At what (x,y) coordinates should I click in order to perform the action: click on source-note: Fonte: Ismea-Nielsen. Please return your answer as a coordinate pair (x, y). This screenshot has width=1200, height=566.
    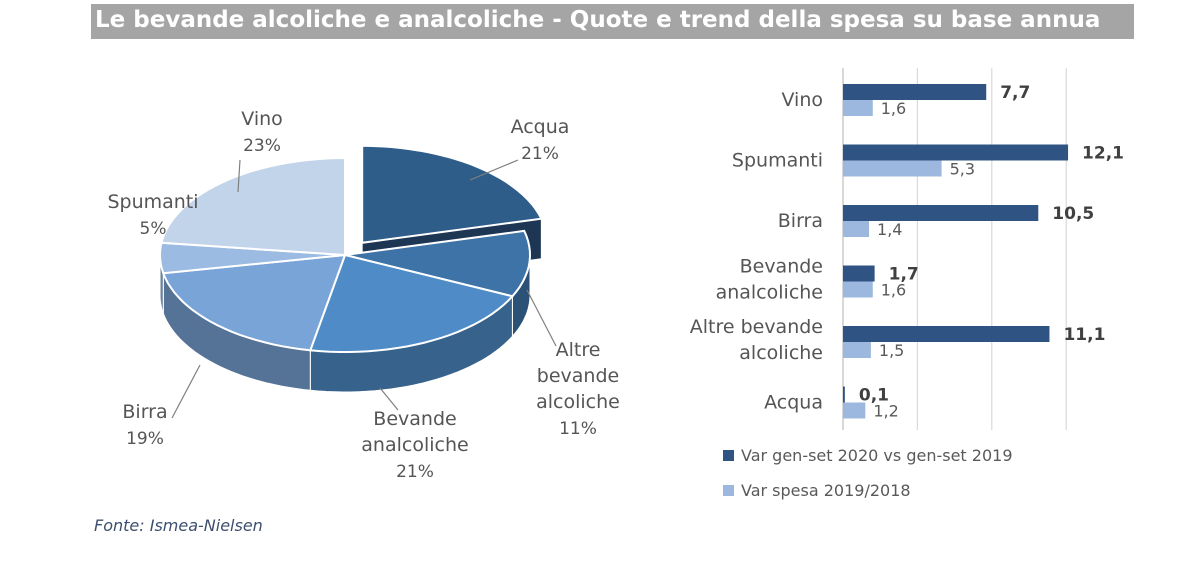
    Looking at the image, I should click on (178, 525).